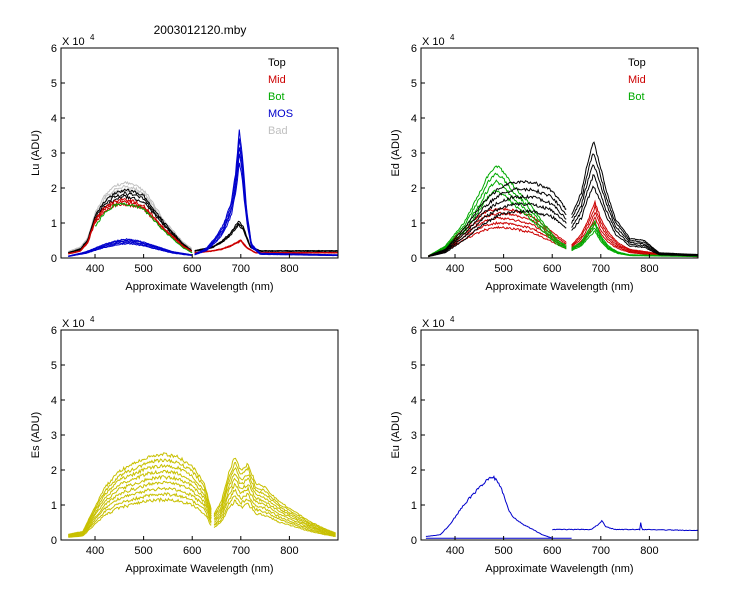  What do you see at coordinates (36, 153) in the screenshot?
I see `y-axis-label: Lu (ADU)` at bounding box center [36, 153].